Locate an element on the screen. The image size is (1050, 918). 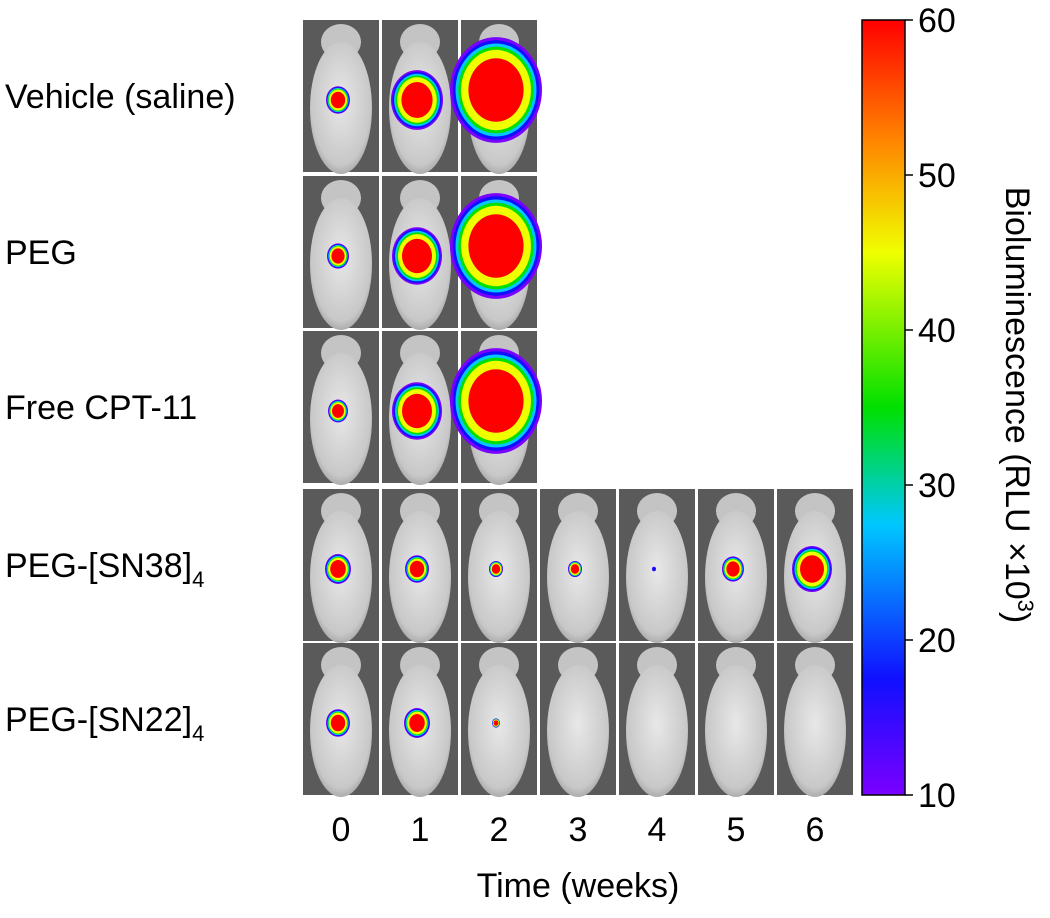
row-label: PEG is located at coordinates (41, 253).